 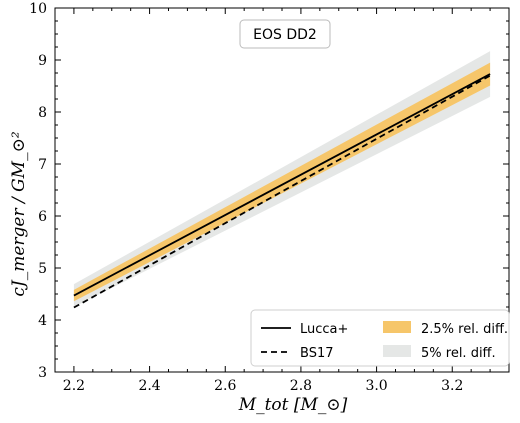 I want to click on y-tick-label: 9, so click(x=42, y=61).